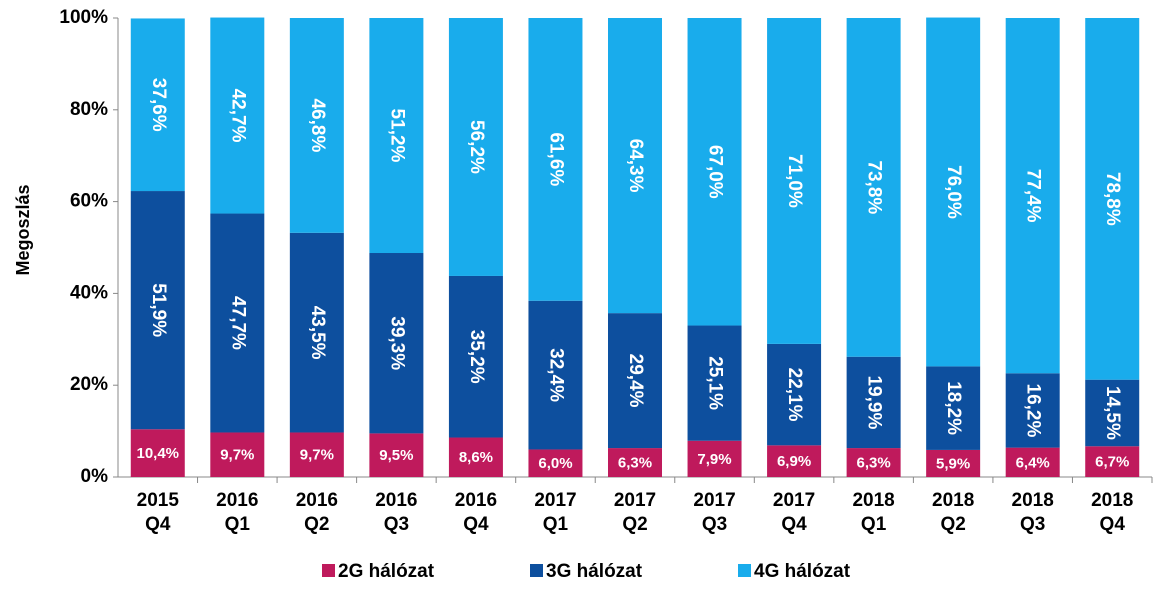 This screenshot has width=1158, height=589. I want to click on value-label: 18,2%, so click(953, 408).